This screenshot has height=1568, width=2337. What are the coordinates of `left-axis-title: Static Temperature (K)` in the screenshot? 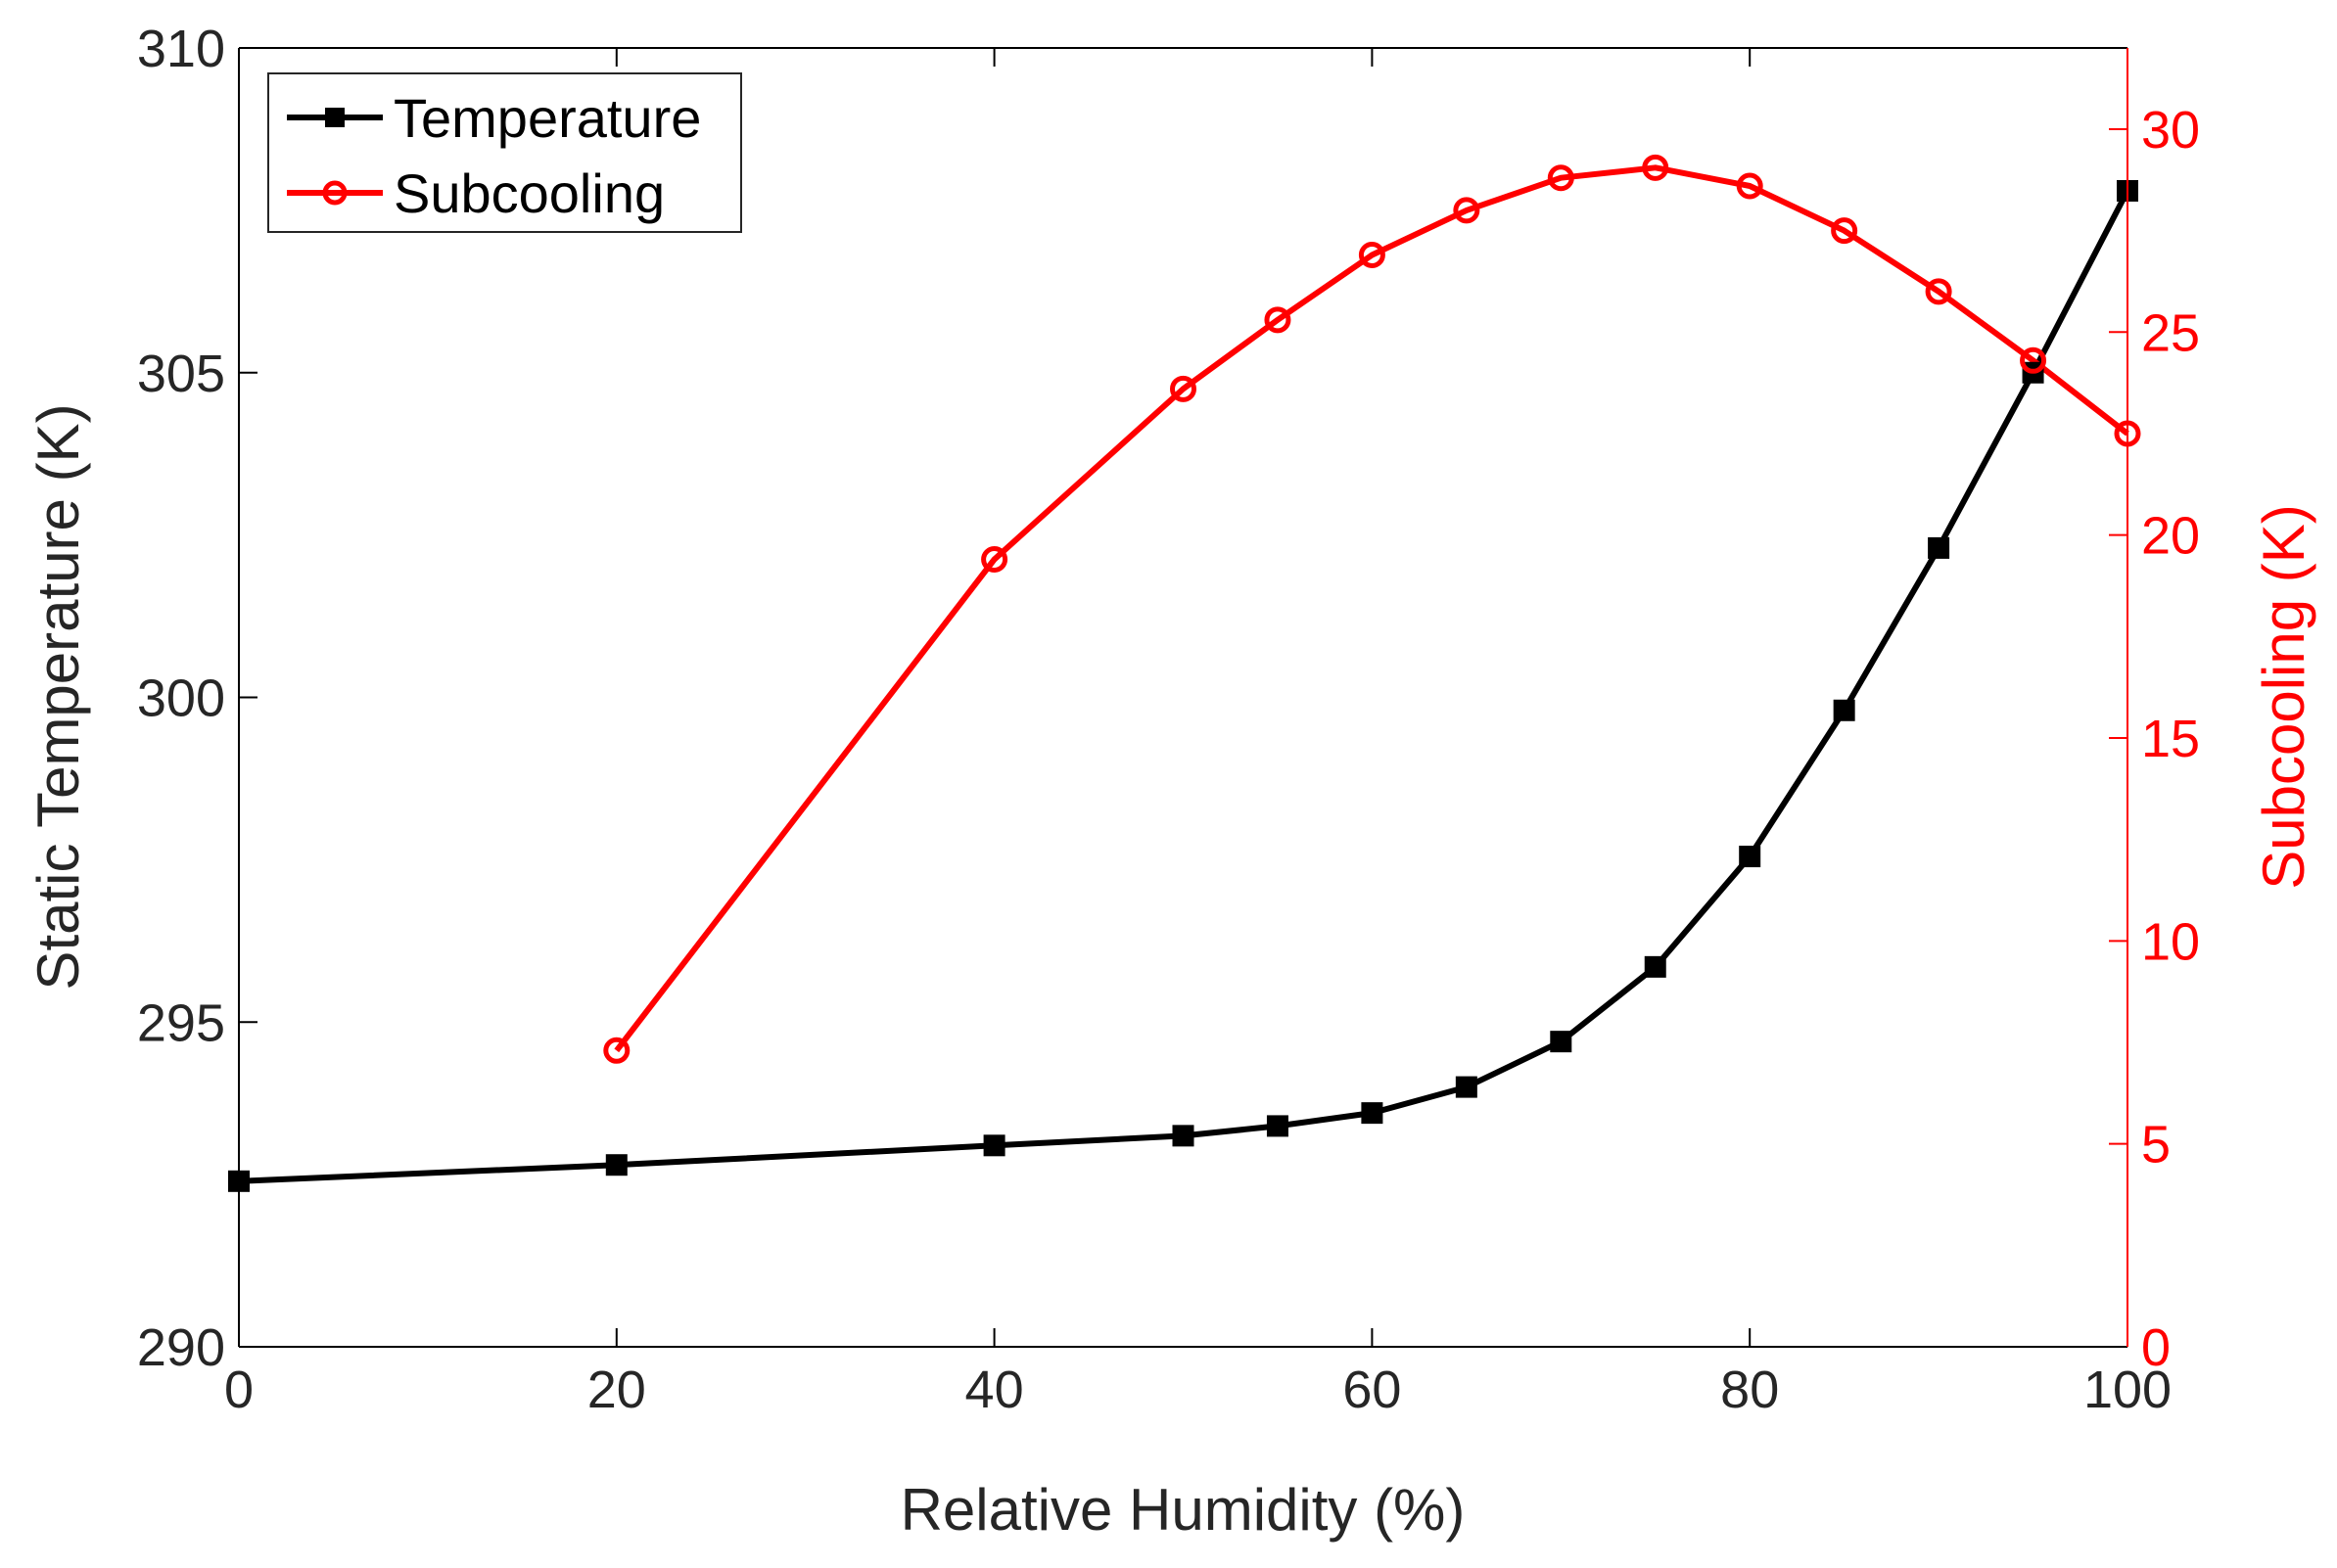 It's located at (58, 696).